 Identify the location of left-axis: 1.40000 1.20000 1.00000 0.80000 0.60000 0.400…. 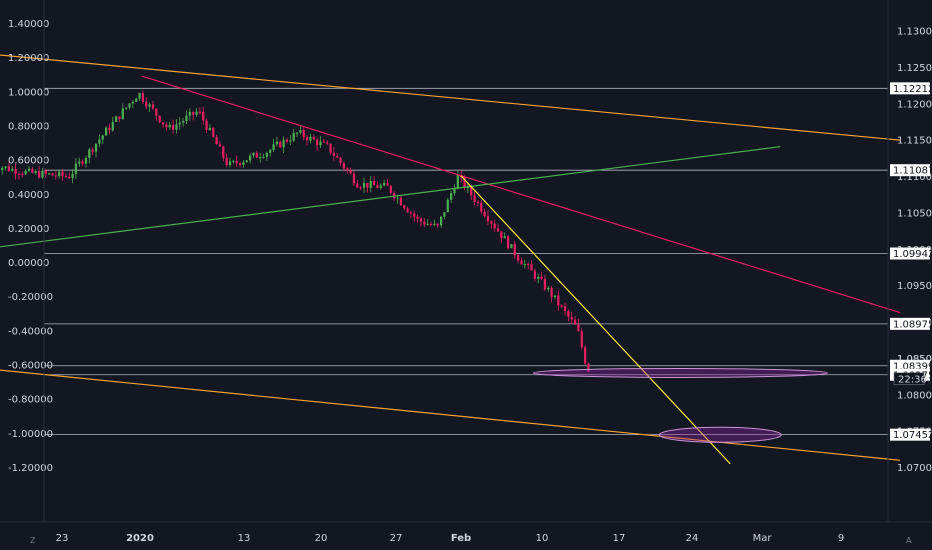
(30, 261).